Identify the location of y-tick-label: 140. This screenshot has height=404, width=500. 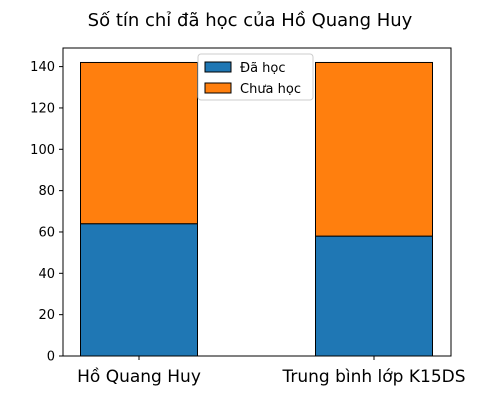
(42, 67).